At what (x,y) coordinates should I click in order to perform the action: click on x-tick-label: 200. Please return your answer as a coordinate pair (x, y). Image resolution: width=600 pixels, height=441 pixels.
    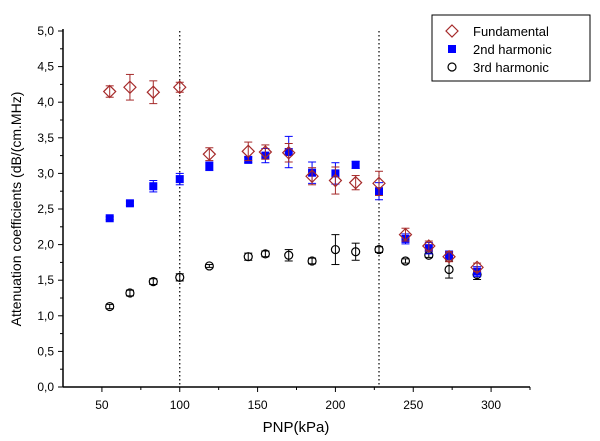
    Looking at the image, I should click on (335, 405).